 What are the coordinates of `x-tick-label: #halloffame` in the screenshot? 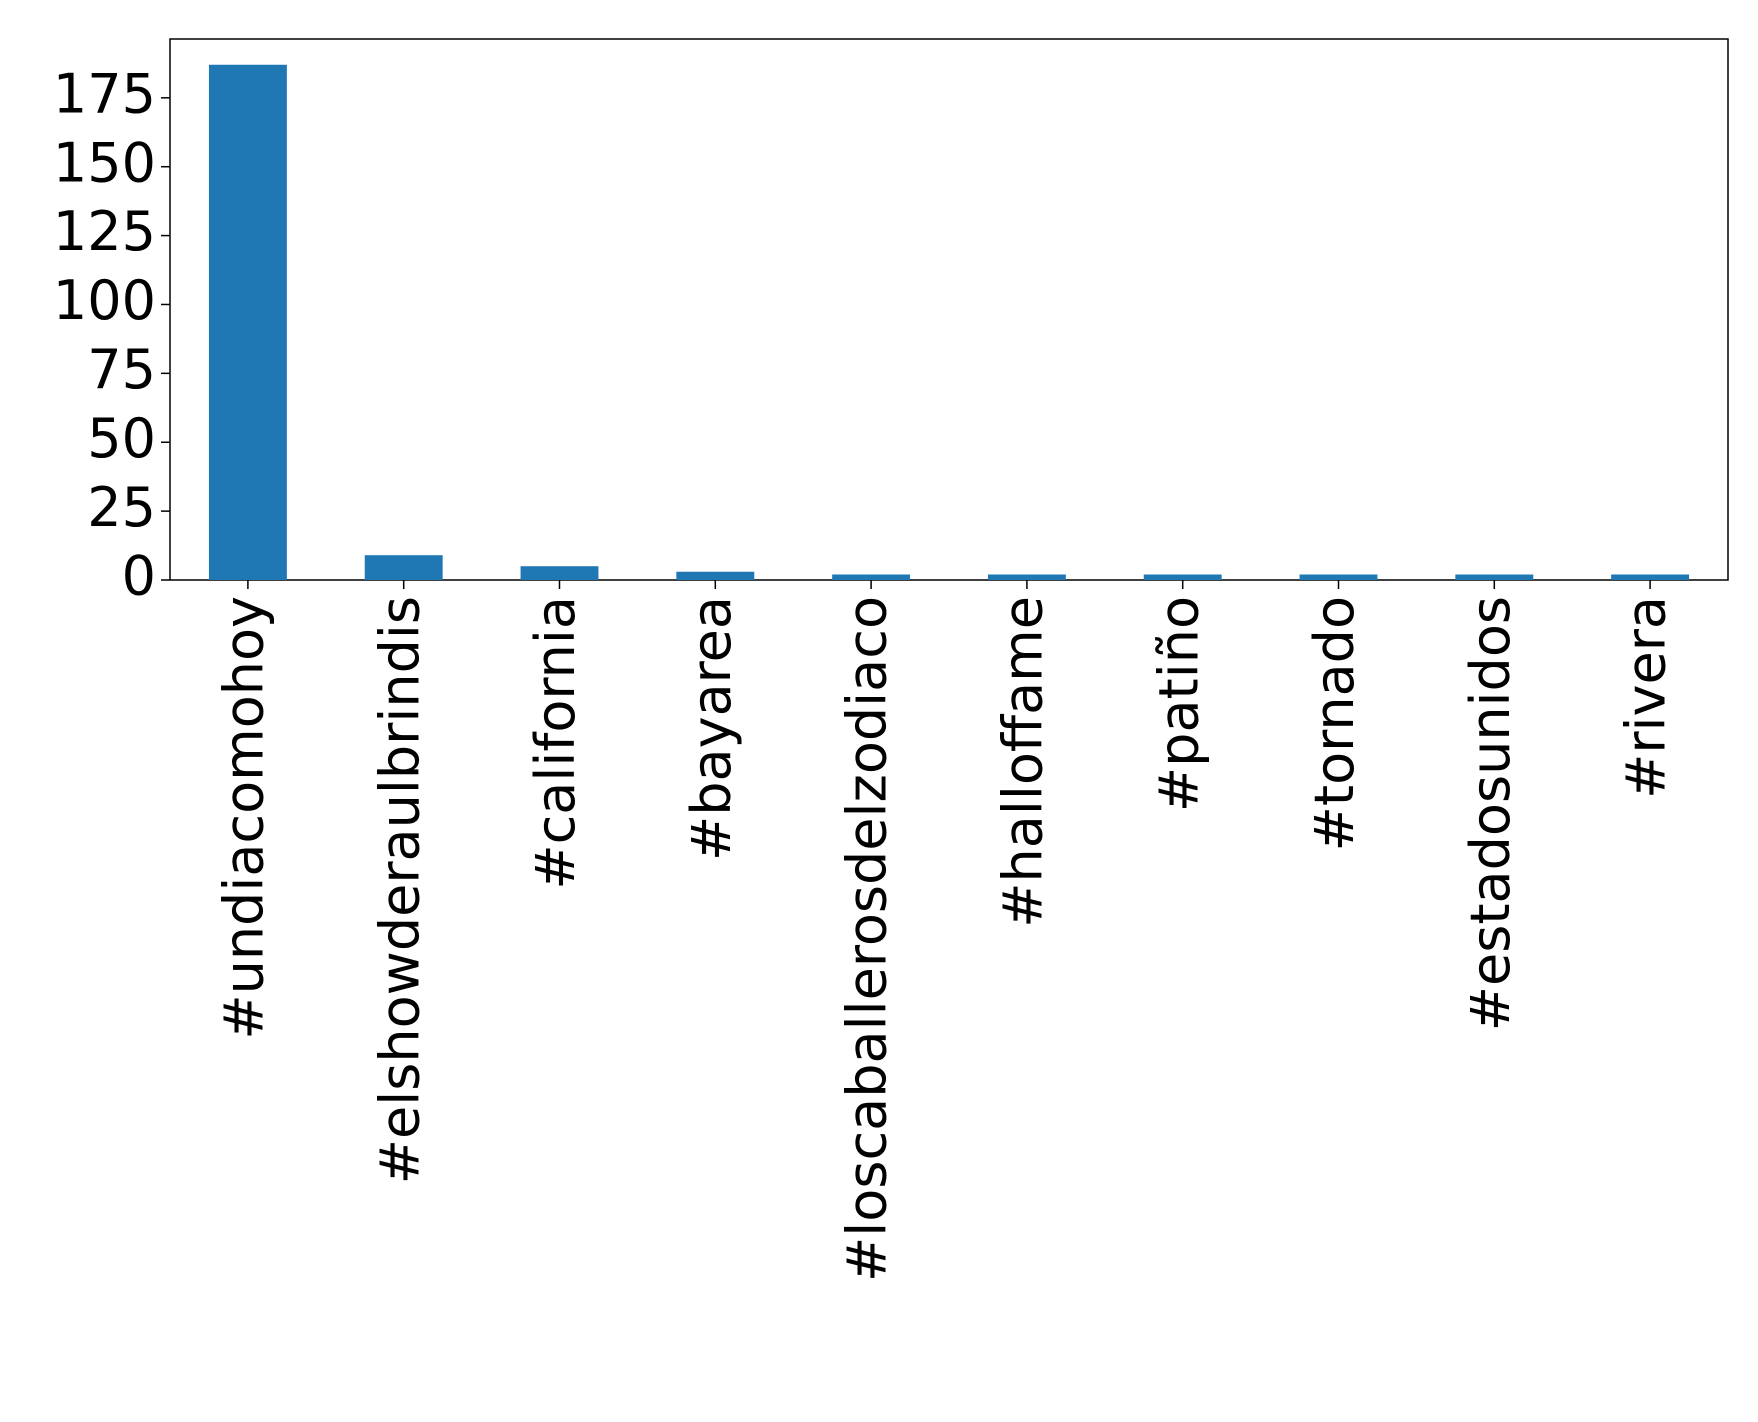 It's located at (1023, 762).